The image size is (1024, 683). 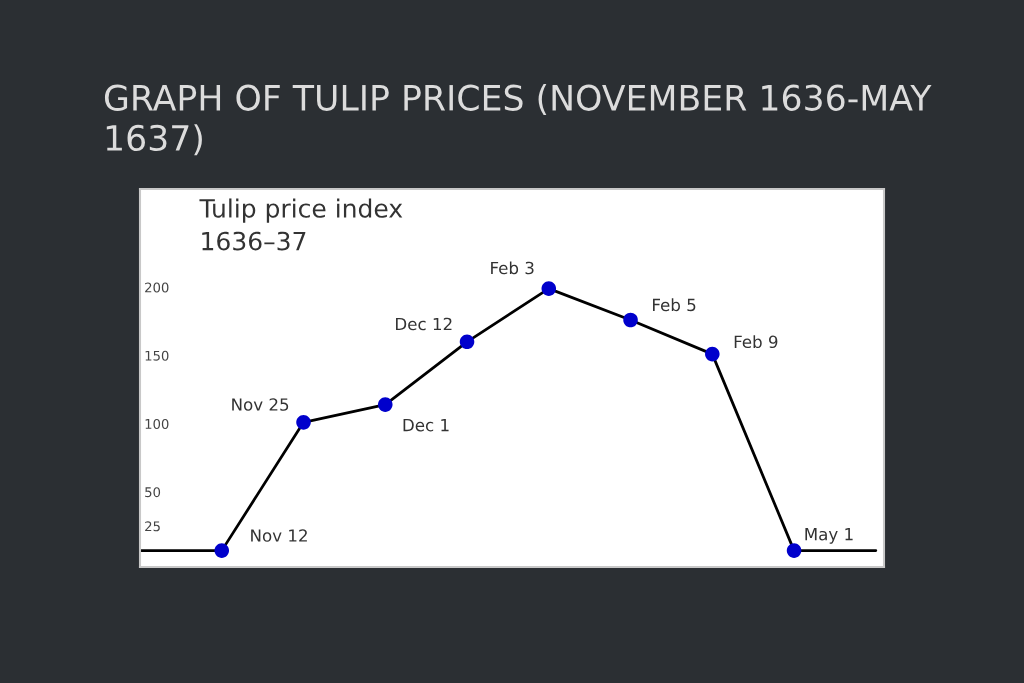 What do you see at coordinates (157, 287) in the screenshot?
I see `y-tick-label: 200` at bounding box center [157, 287].